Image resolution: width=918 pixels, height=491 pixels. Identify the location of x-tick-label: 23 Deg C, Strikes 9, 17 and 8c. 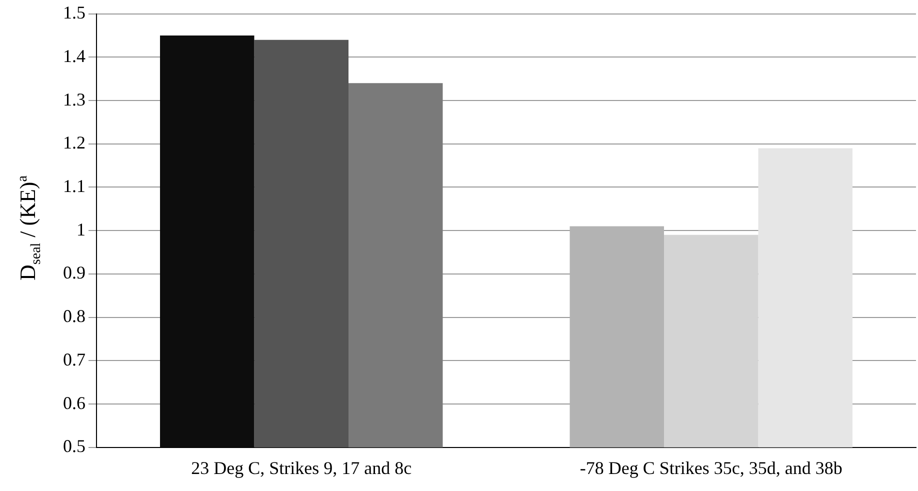
(301, 468).